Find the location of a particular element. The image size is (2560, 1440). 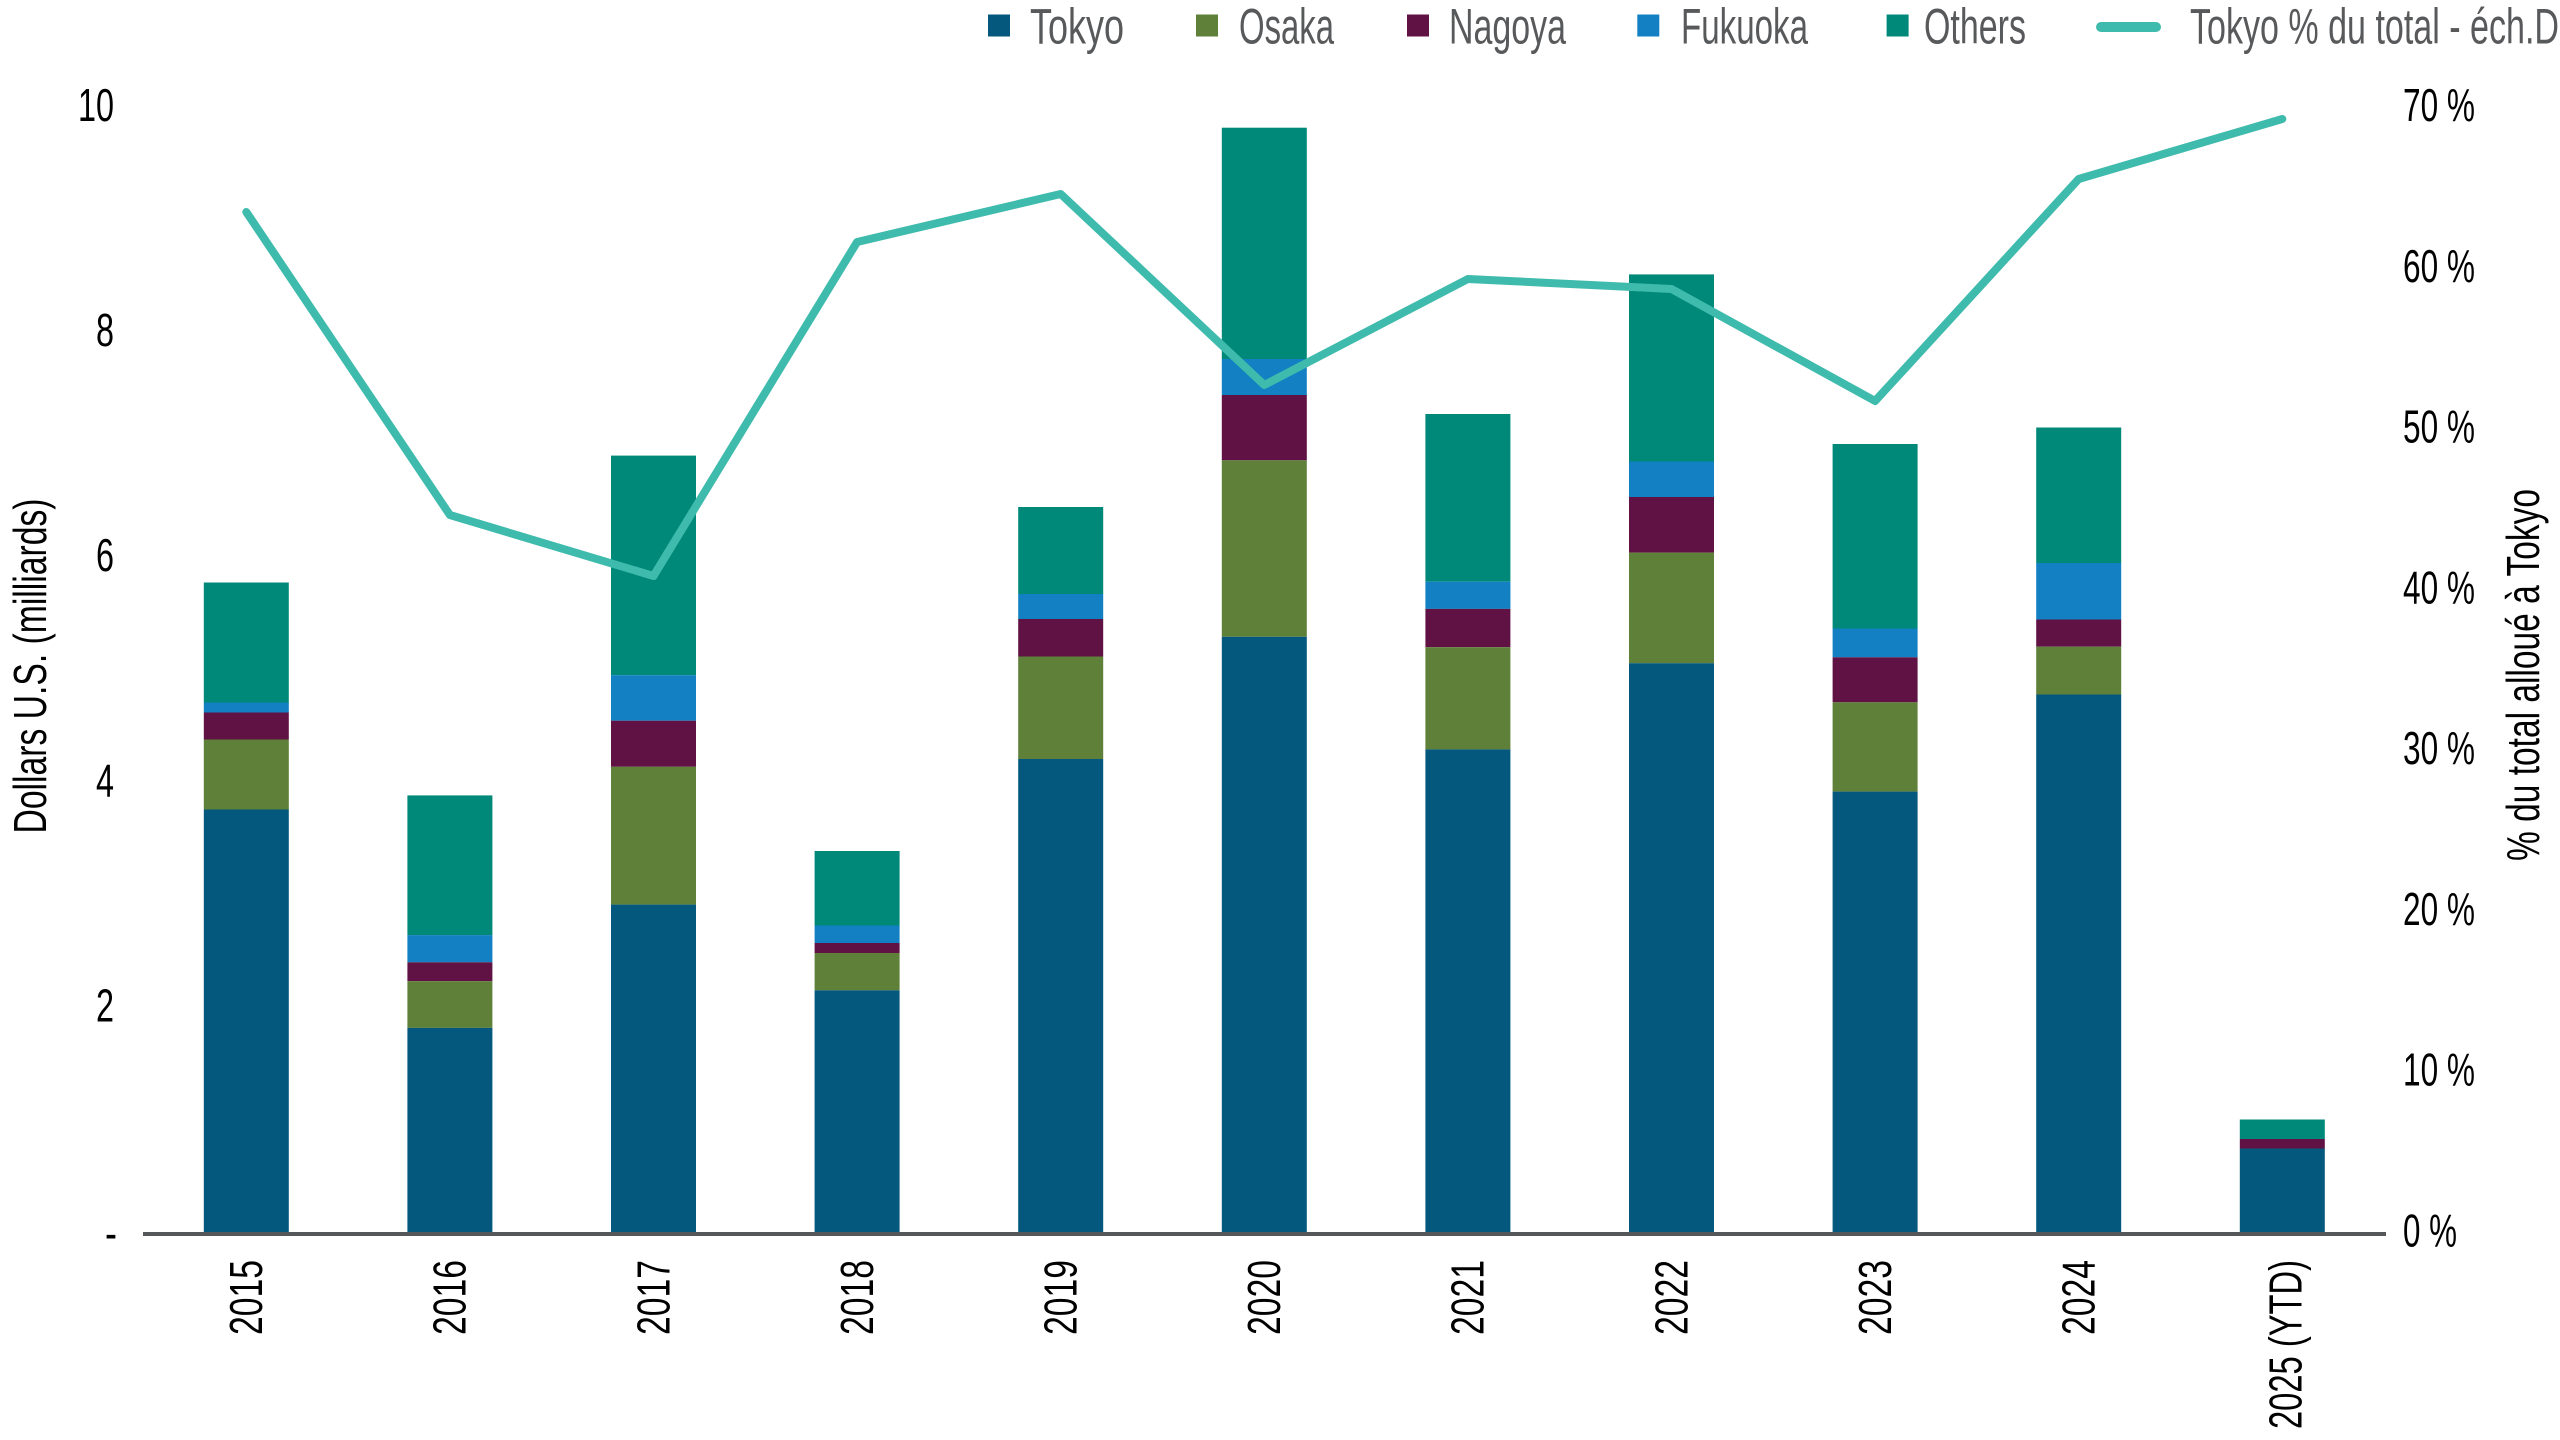

svg-text: 20 % is located at coordinates (2439, 909).